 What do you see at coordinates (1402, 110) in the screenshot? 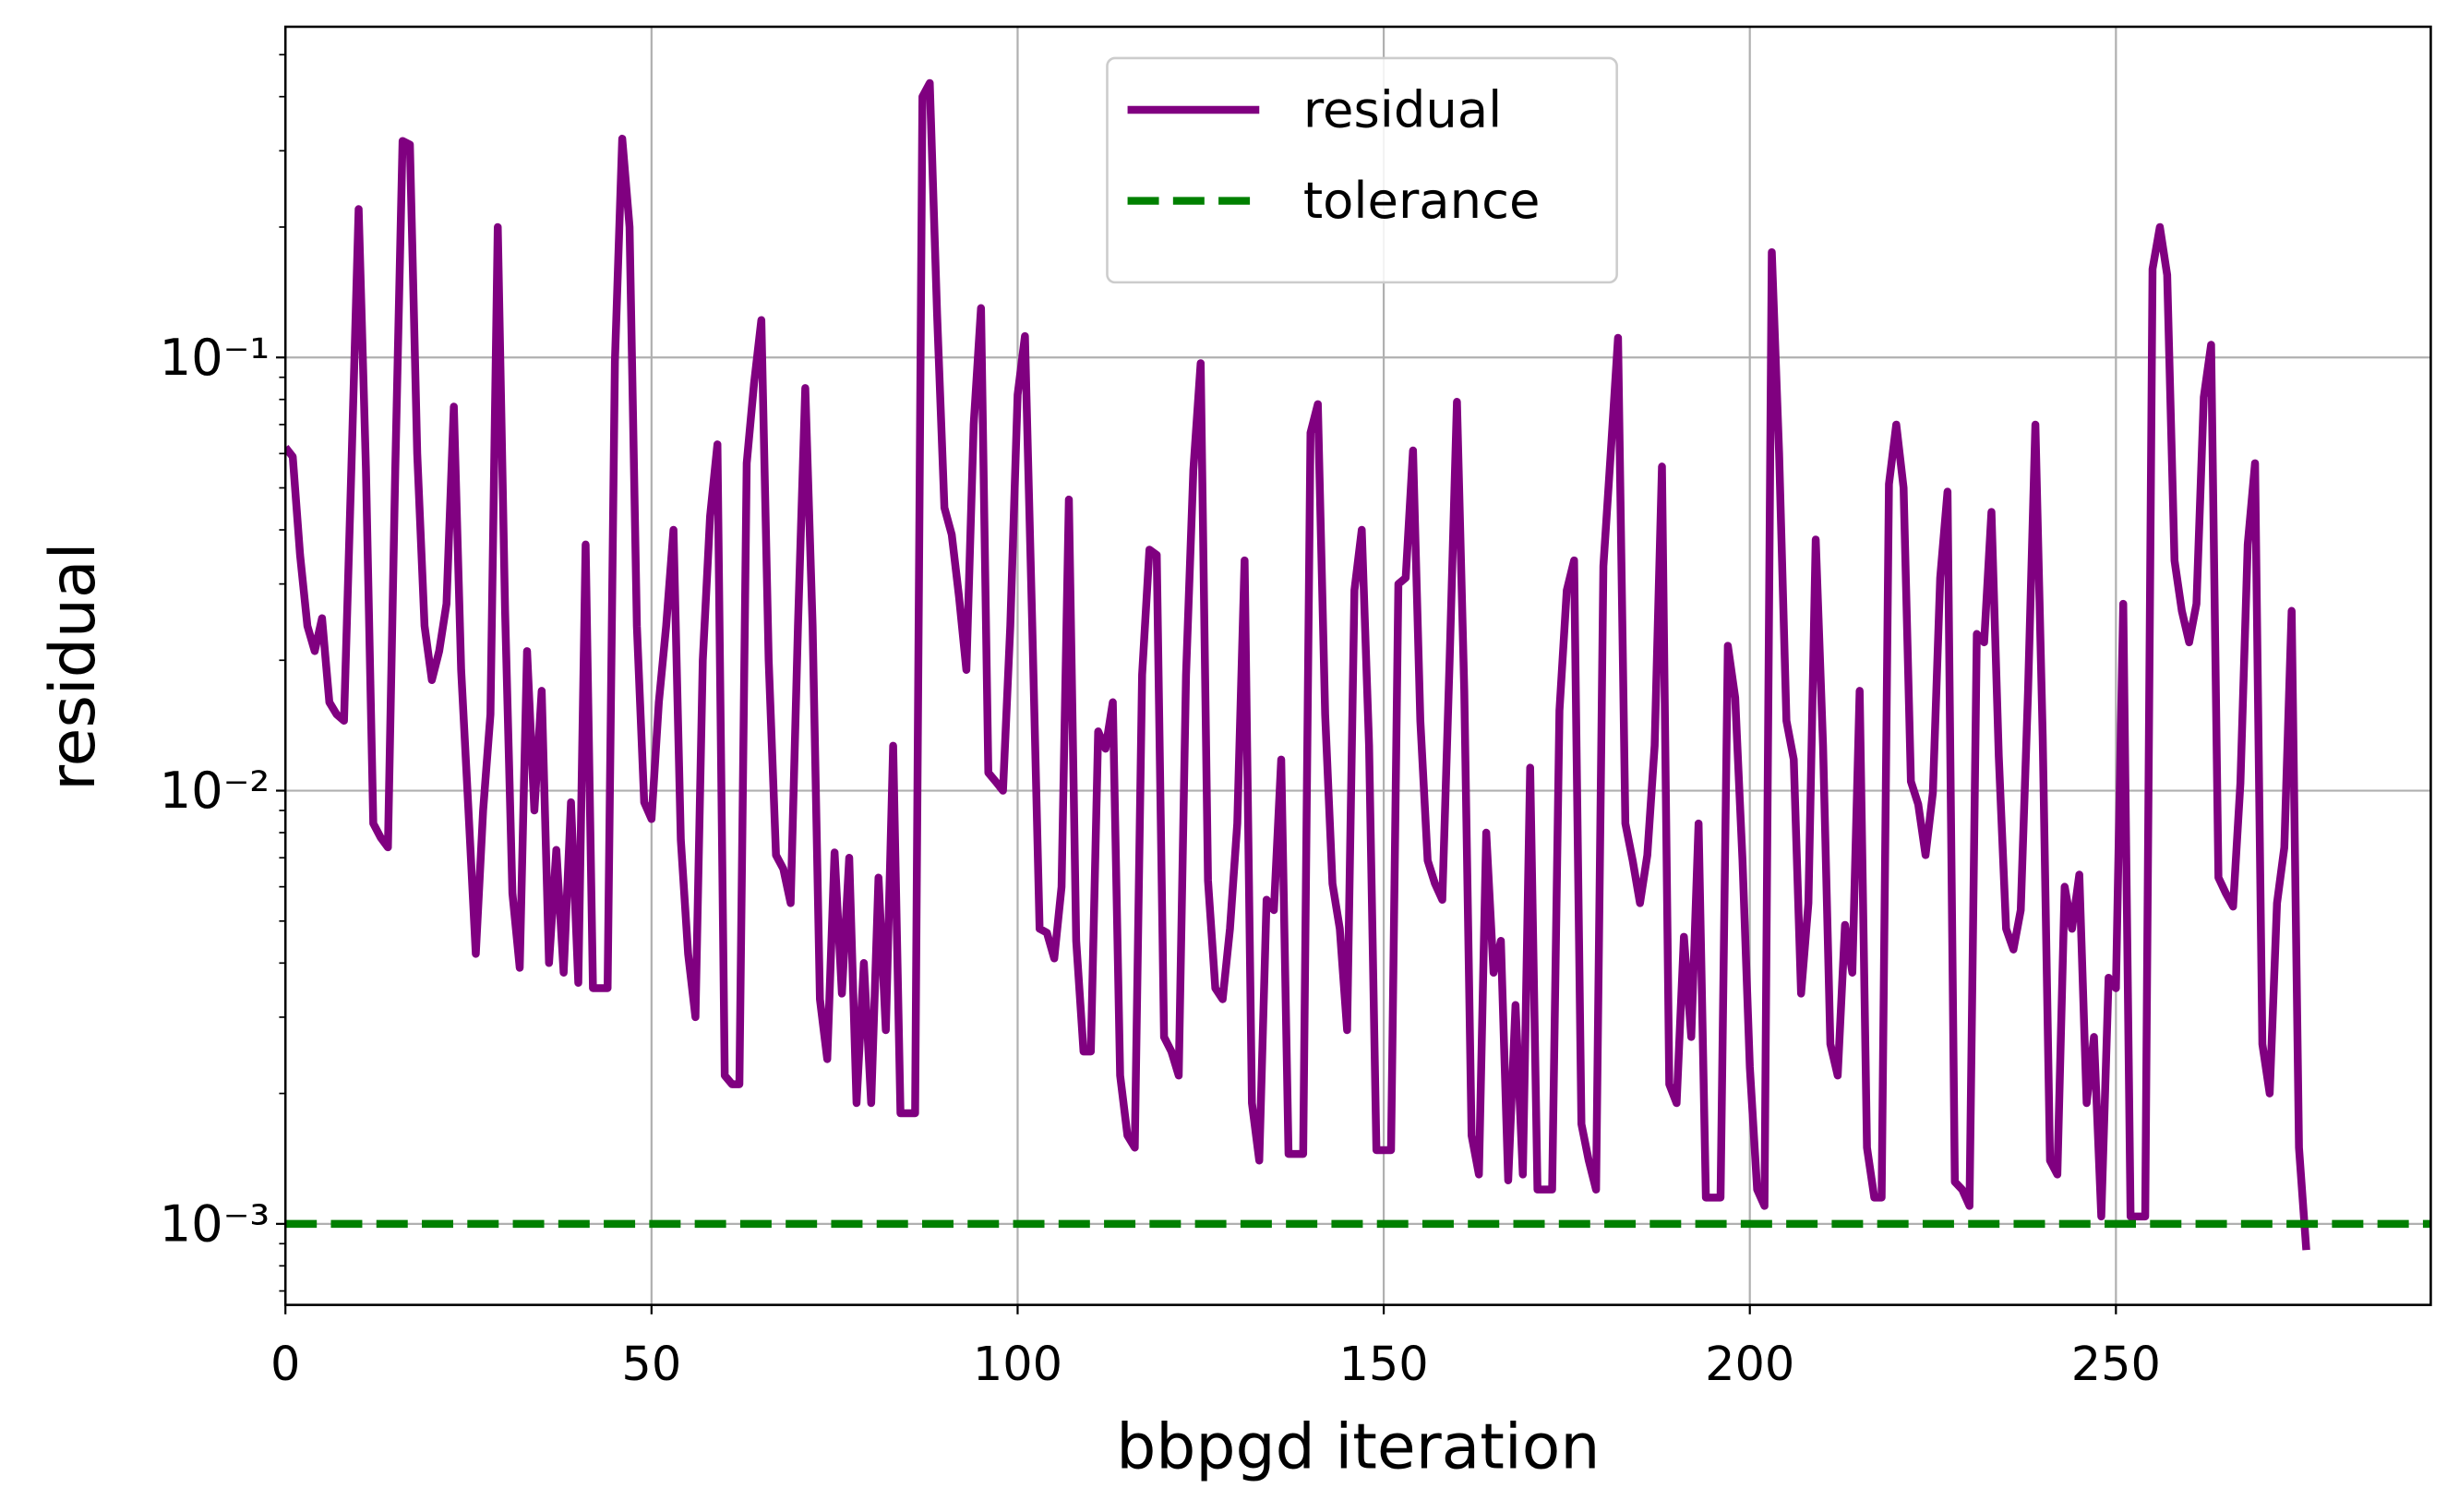
I see `legend-label: residual` at bounding box center [1402, 110].